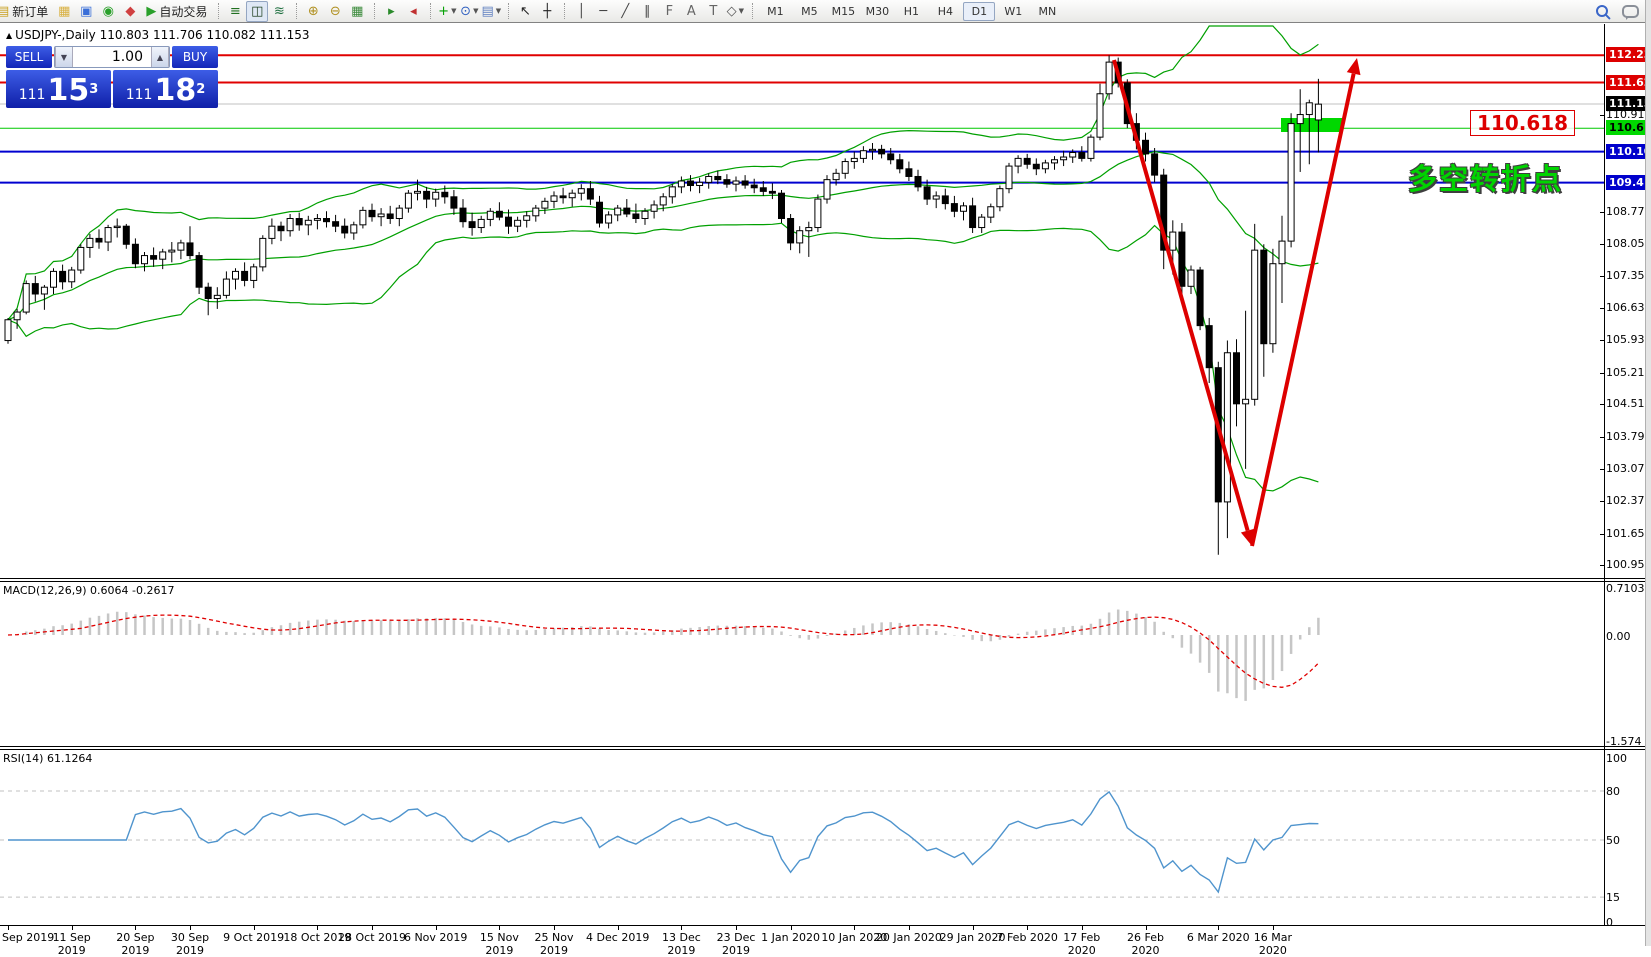  What do you see at coordinates (391, 11) in the screenshot?
I see `auto-scroll-icon: ▸` at bounding box center [391, 11].